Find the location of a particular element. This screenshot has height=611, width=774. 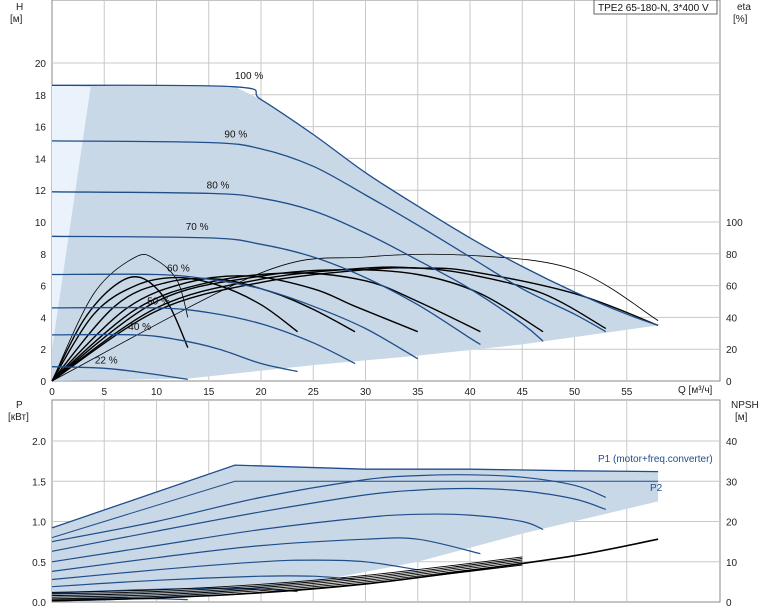

top-y-right-tick-label: 40 is located at coordinates (732, 318).